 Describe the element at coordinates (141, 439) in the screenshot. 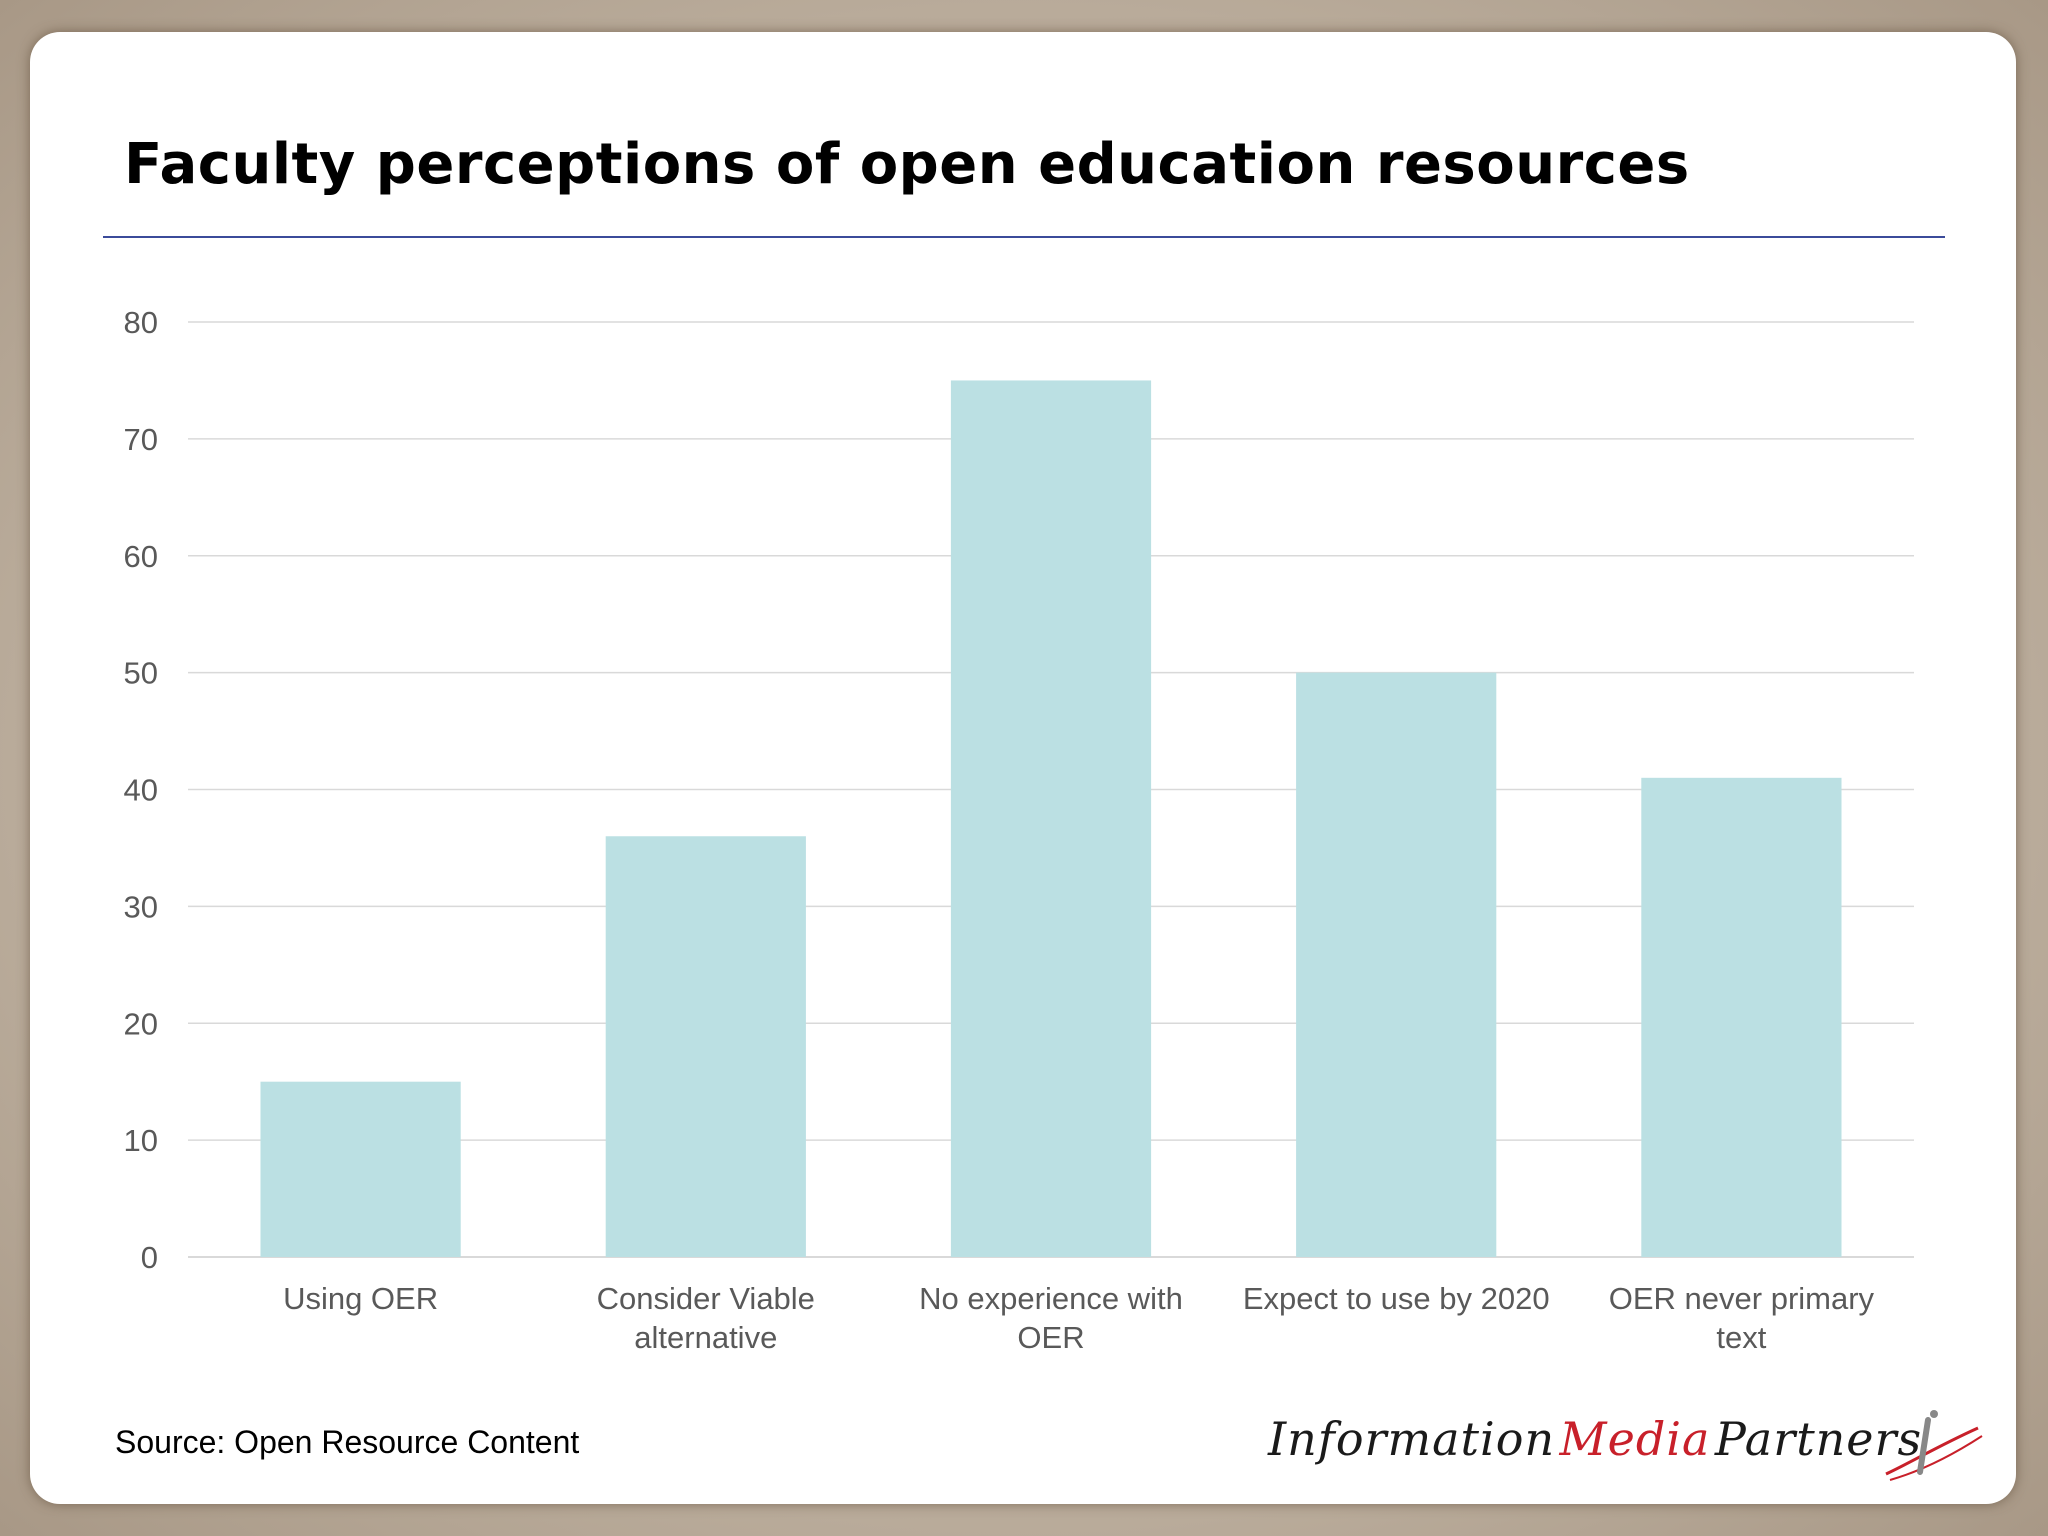

I see `y-tick-label: 70` at that location.